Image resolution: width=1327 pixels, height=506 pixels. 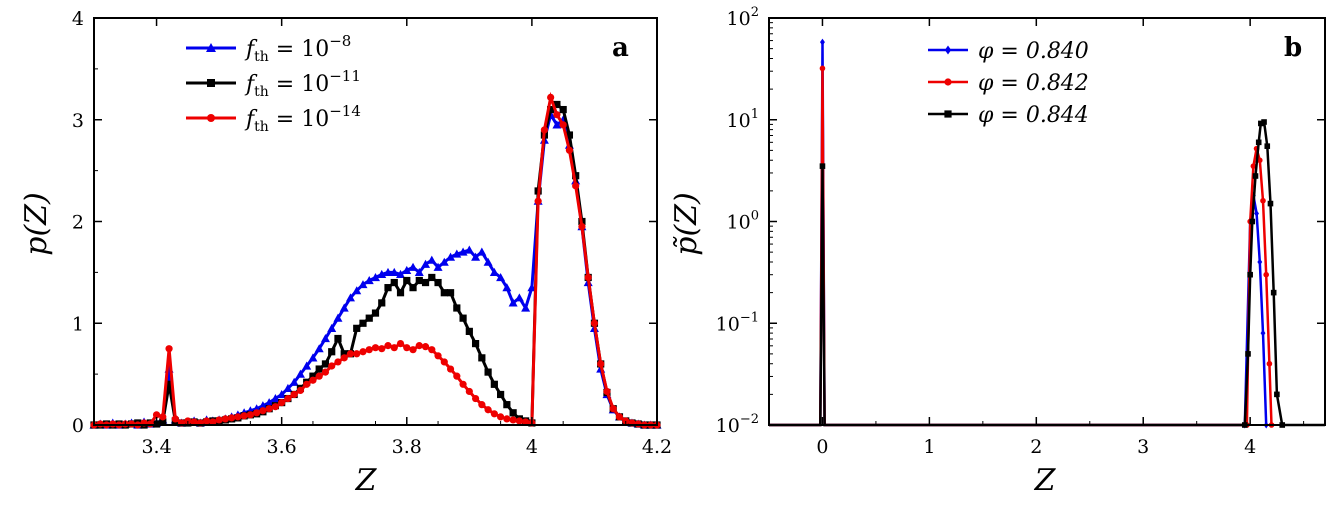 What do you see at coordinates (743, 119) in the screenshot?
I see `panel-b-y-tick-label: 10¹` at bounding box center [743, 119].